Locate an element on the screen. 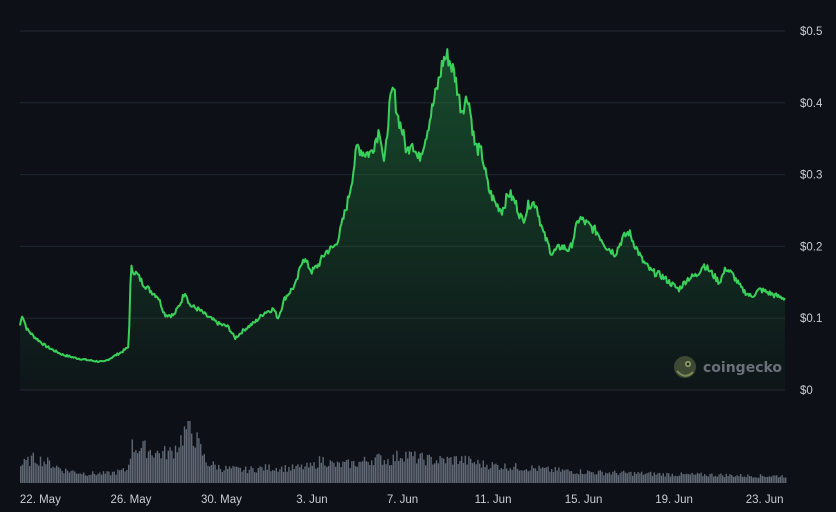 This screenshot has width=836, height=512. x-tick-label: 22. May is located at coordinates (40, 500).